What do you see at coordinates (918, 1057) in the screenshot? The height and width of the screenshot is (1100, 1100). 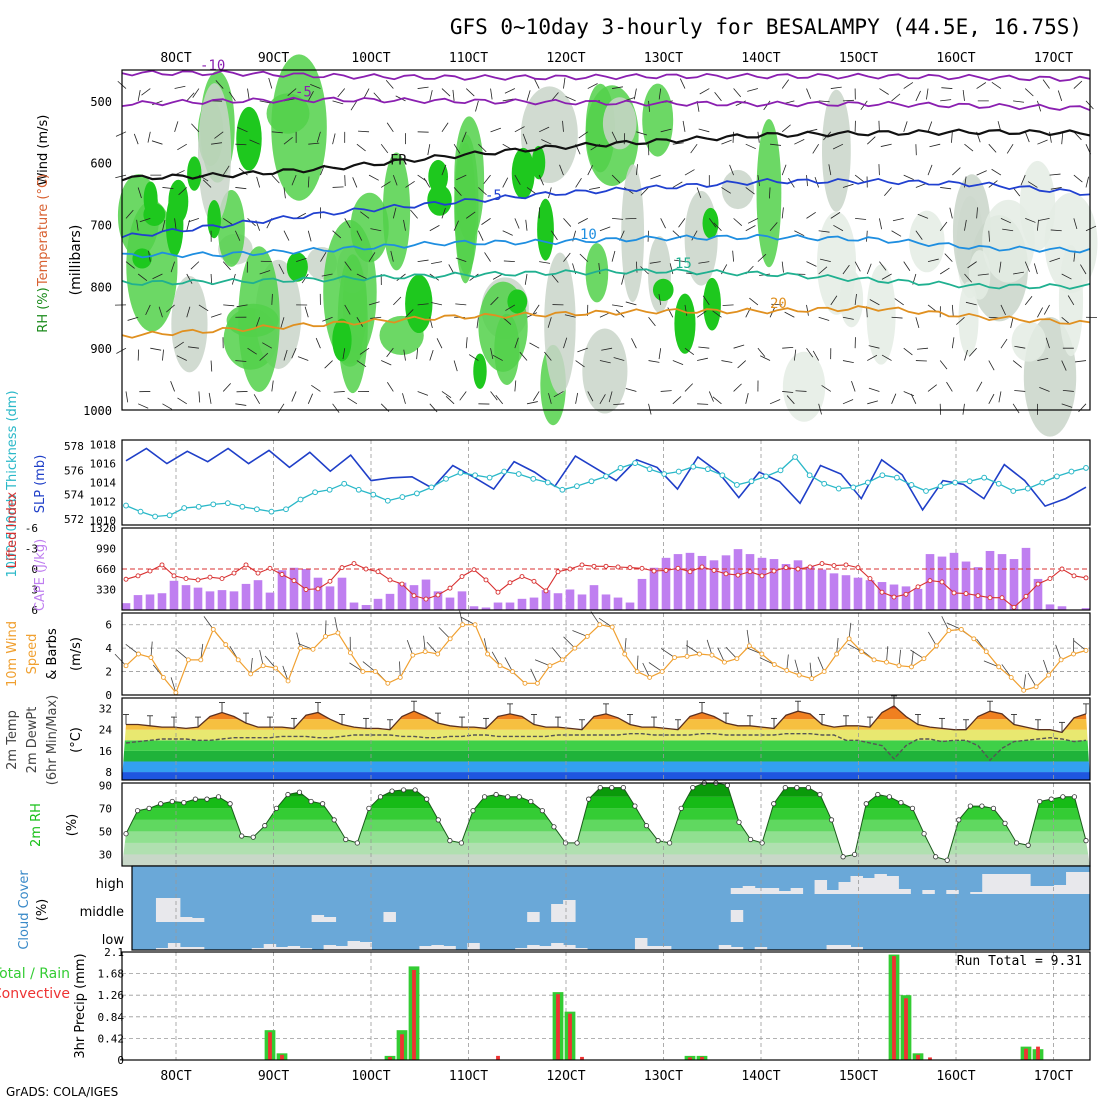 I see `precip-convective-bar` at bounding box center [918, 1057].